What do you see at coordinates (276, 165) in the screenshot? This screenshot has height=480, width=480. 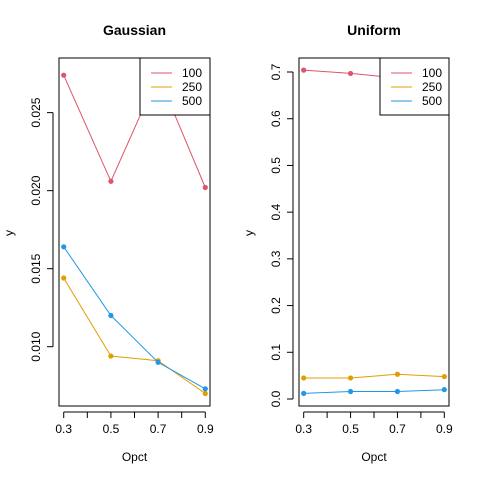 I see `y-tick-label: 0.5` at bounding box center [276, 165].